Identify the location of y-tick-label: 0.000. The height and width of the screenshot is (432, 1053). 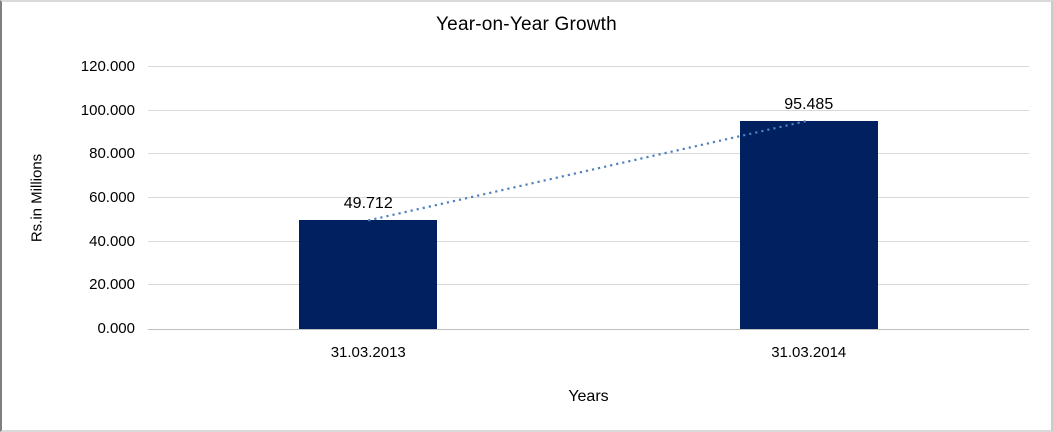
(116, 328).